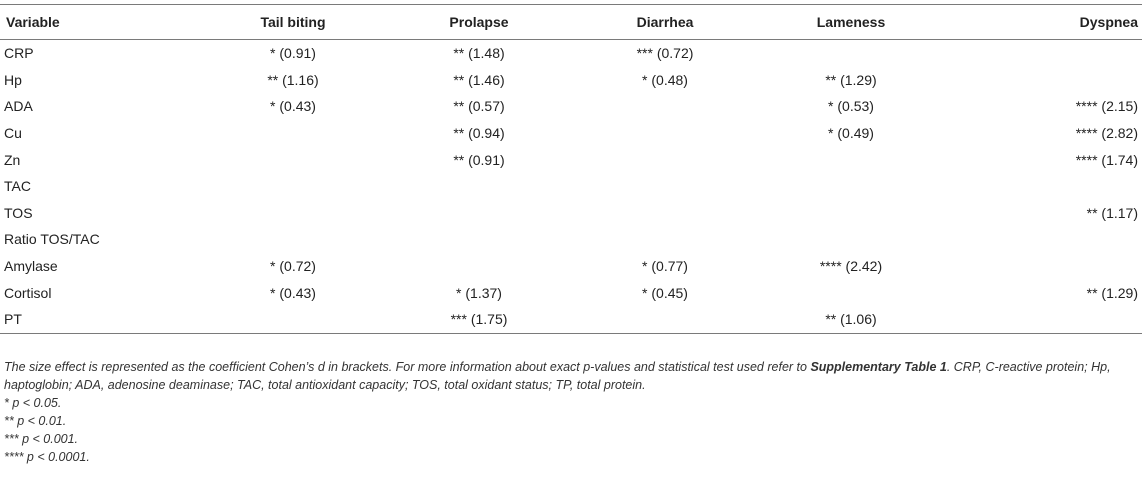 Image resolution: width=1142 pixels, height=480 pixels. I want to click on table-row: ADA * (0.43) ** (0.57) * (0.53) **** (2.15), so click(571, 106).